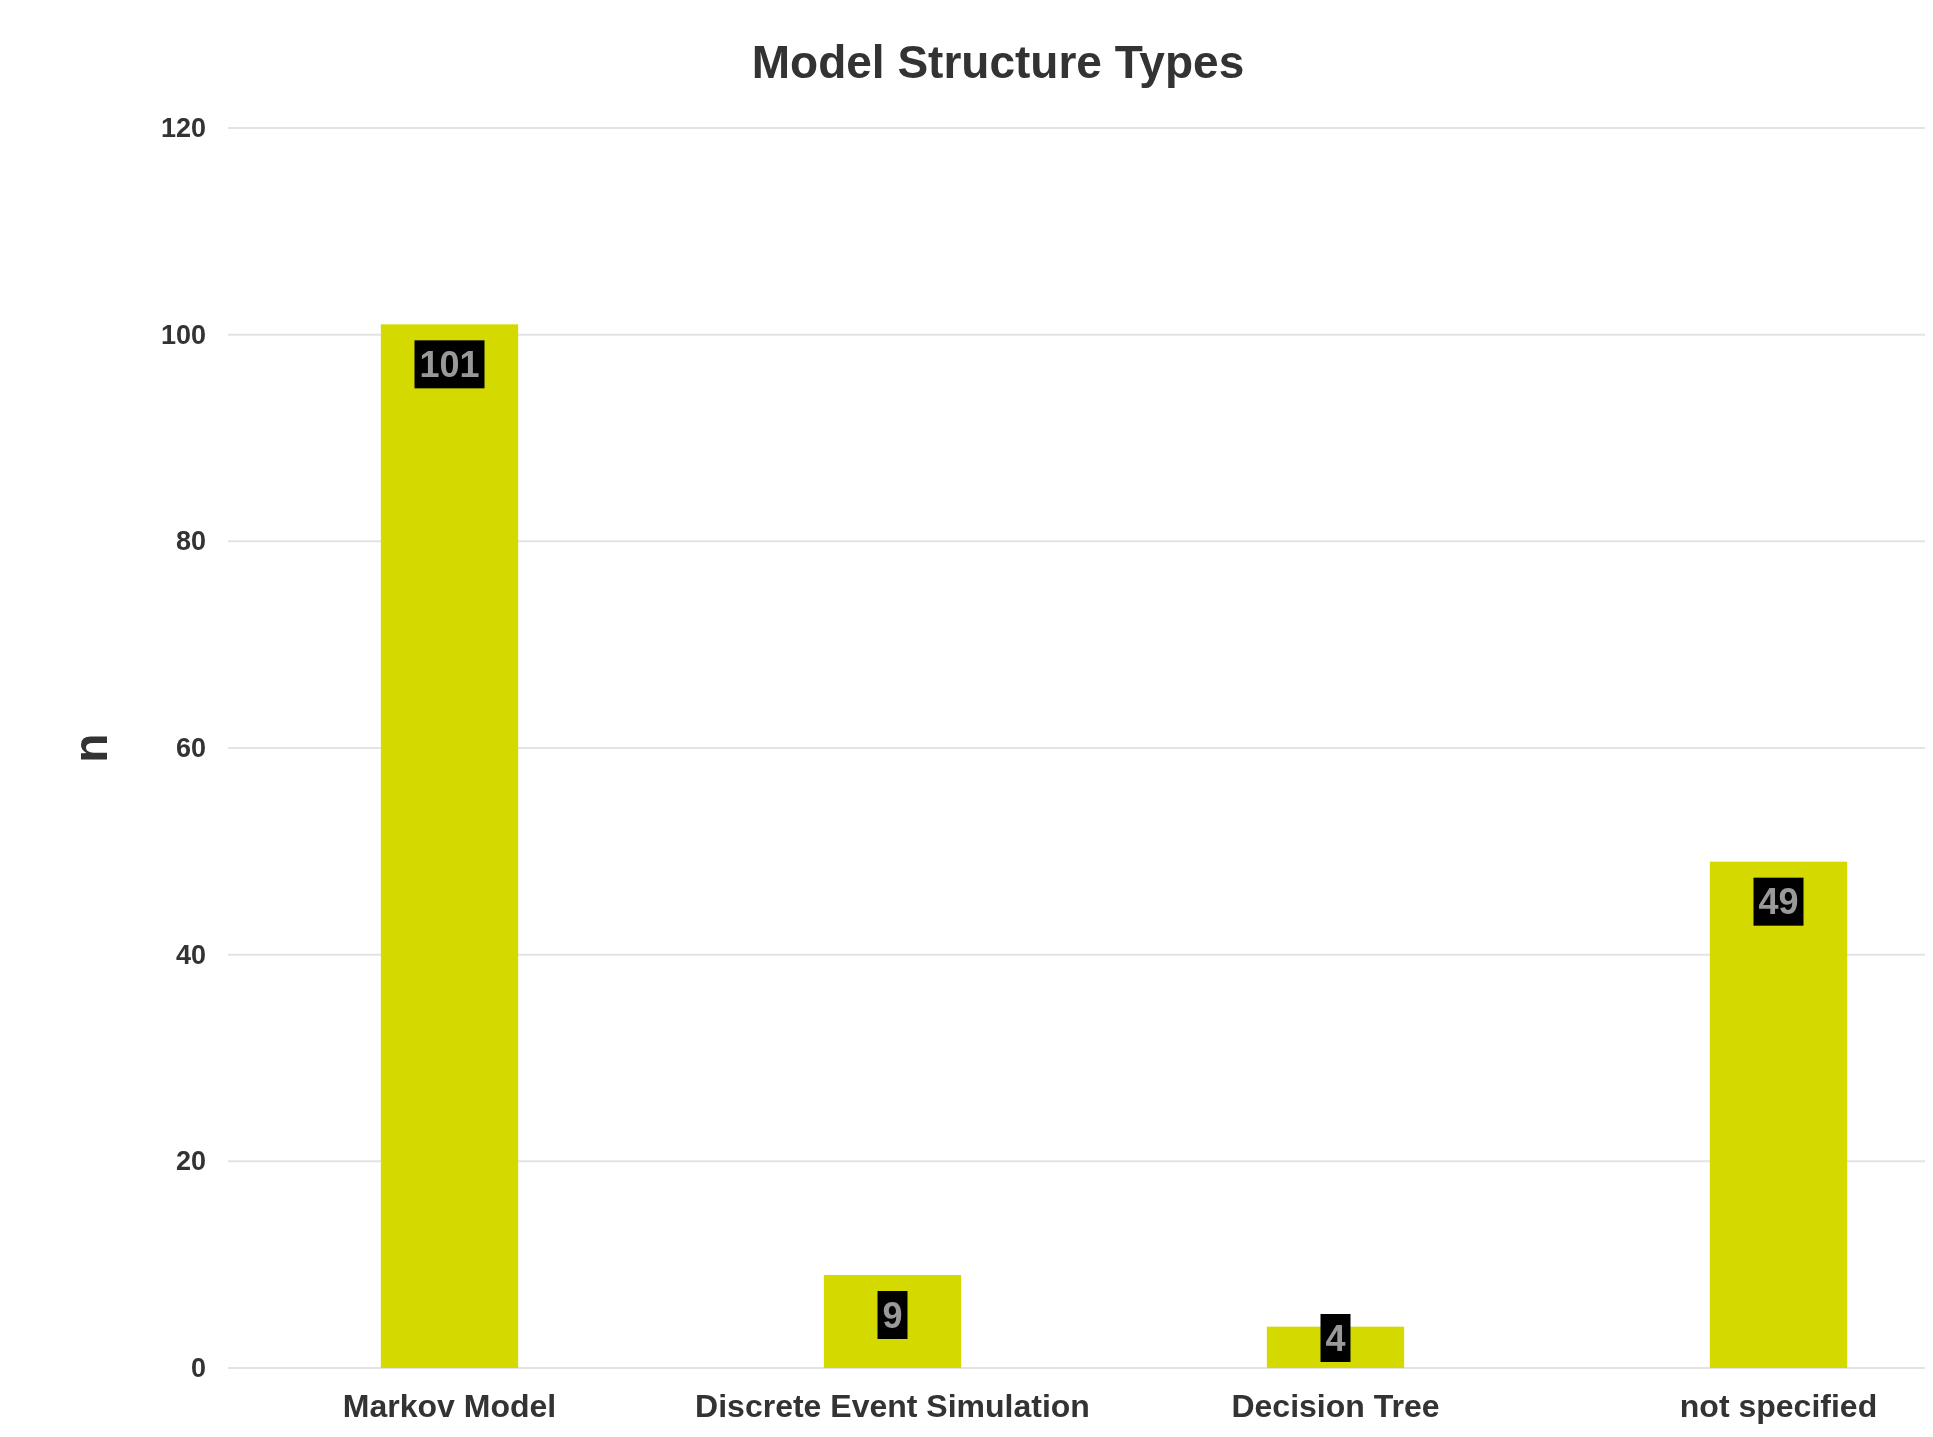 The height and width of the screenshot is (1437, 1933). What do you see at coordinates (1778, 902) in the screenshot?
I see `data-label: 49` at bounding box center [1778, 902].